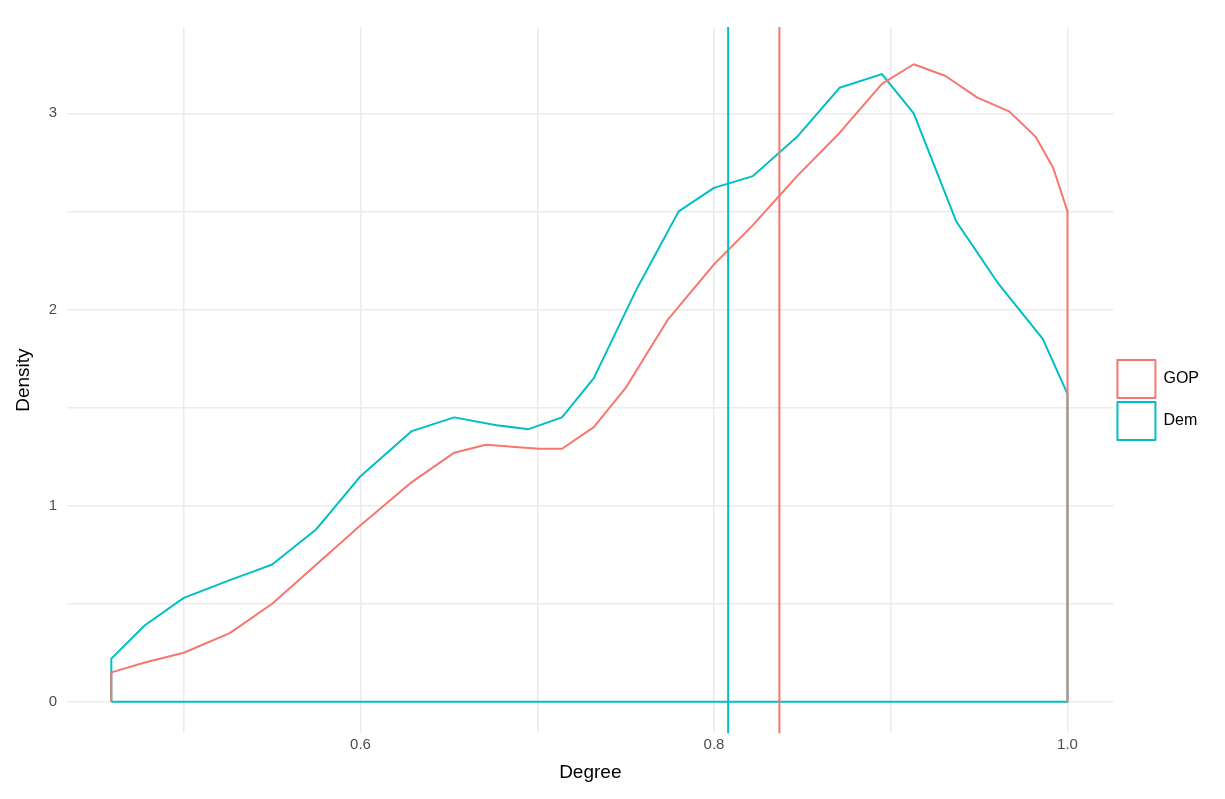  What do you see at coordinates (360, 744) in the screenshot?
I see `x-tick-label: 0.6` at bounding box center [360, 744].